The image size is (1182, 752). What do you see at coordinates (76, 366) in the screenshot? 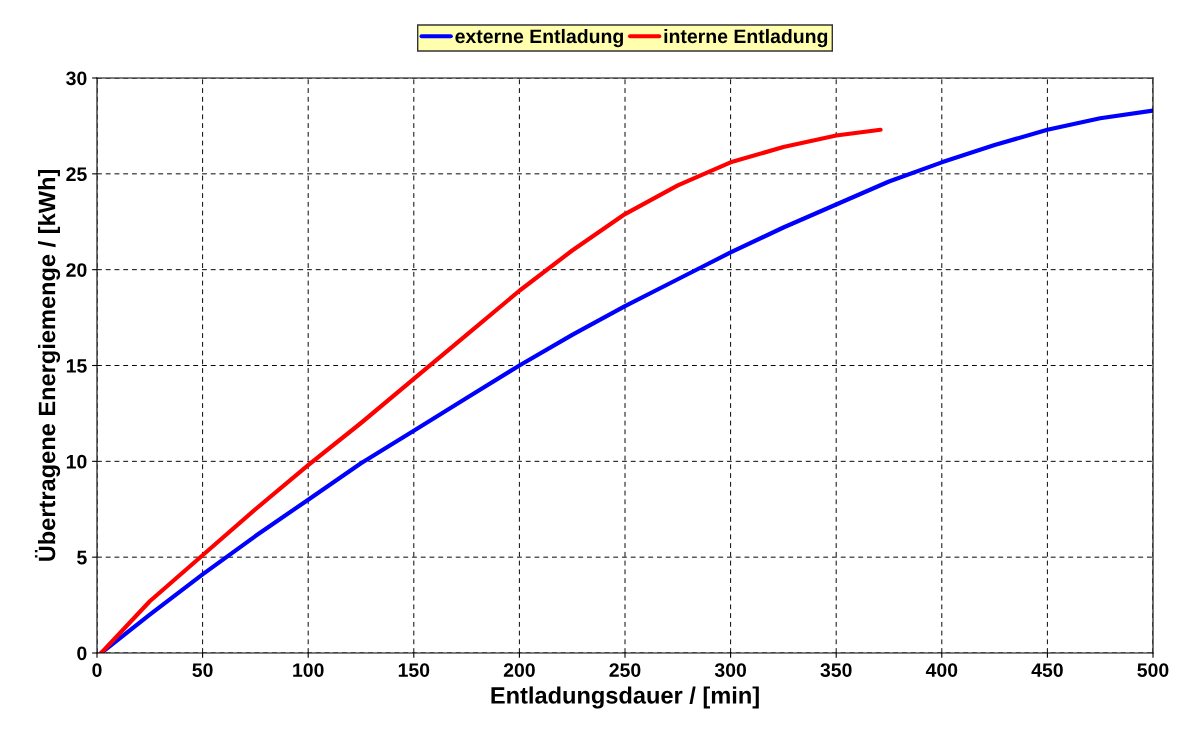
I see `y-tick-label: 15` at bounding box center [76, 366].